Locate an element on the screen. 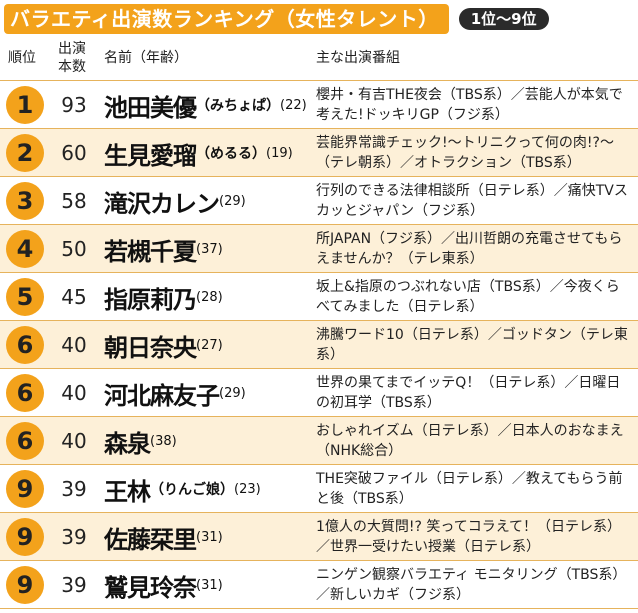  name-cell: 朝日奈央 (27) is located at coordinates (163, 345).